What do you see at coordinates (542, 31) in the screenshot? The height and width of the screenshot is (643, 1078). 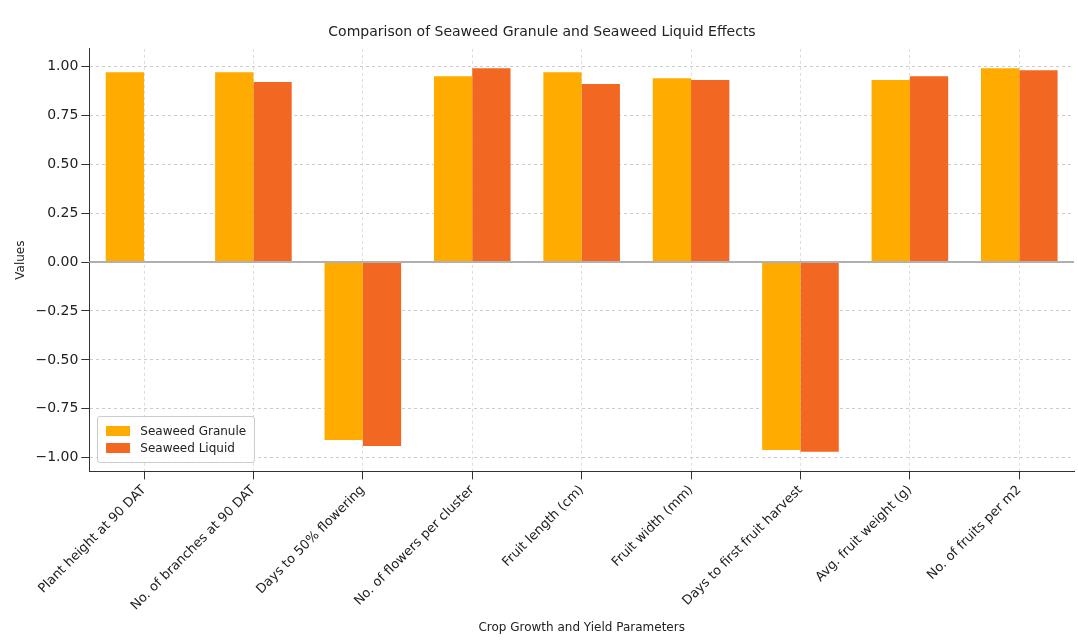 I see `chart-title: Comparison of Seaweed Granule and Seaweed Liquid Effects` at bounding box center [542, 31].